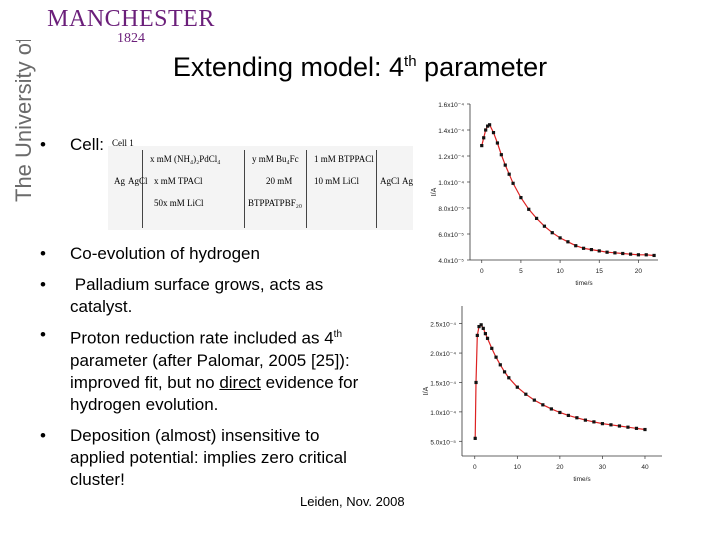  Describe the element at coordinates (443, 383) in the screenshot. I see `y-tick-label: 1.5x10⁻⁴` at that location.